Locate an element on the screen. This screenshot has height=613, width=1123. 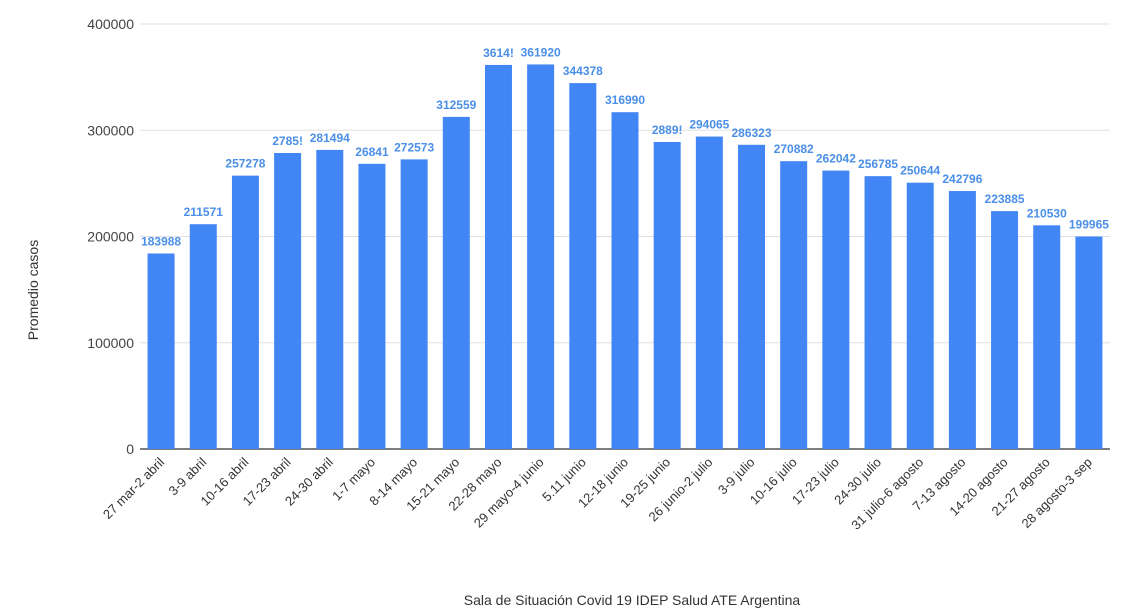
y-tick-label: 0 is located at coordinates (130, 449).